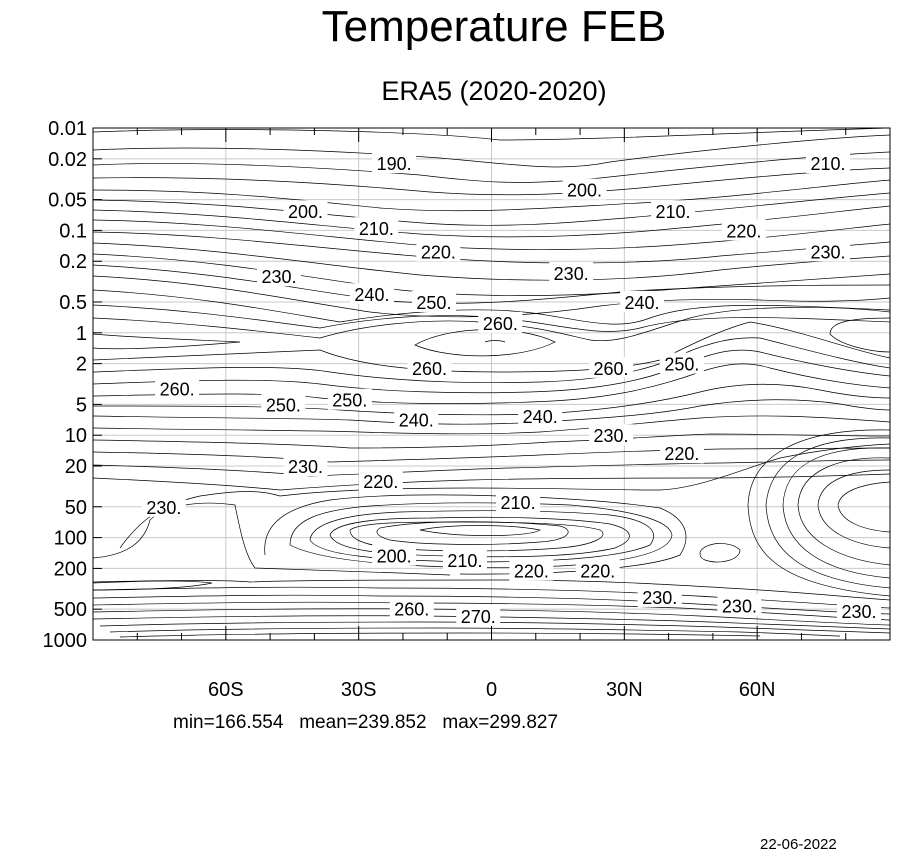 The width and height of the screenshot is (901, 861). I want to click on y-tick-label: 0.02, so click(67, 160).